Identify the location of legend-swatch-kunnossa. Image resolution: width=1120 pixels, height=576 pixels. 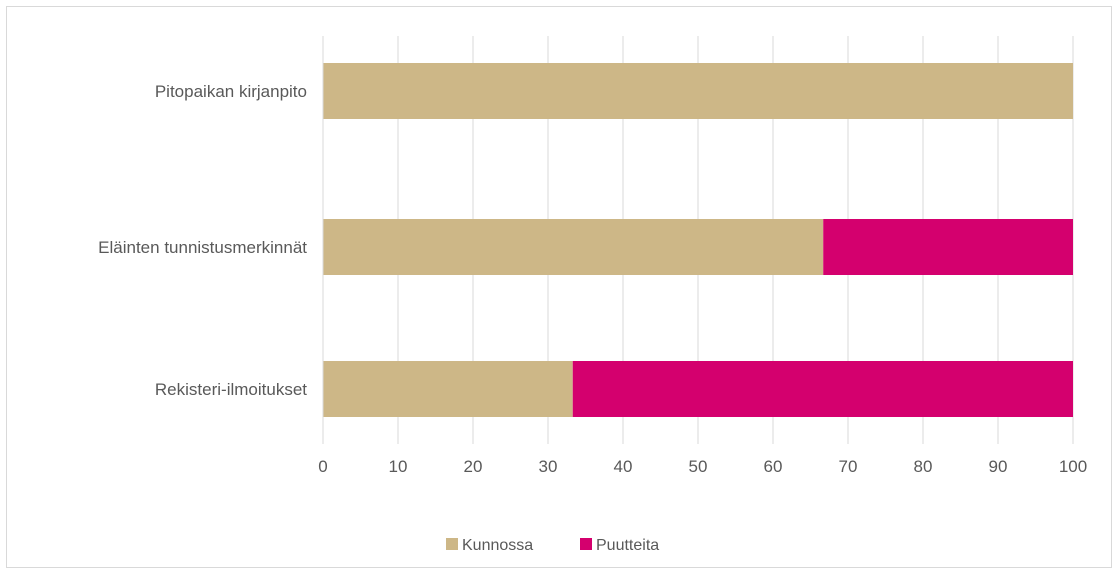
(452, 544).